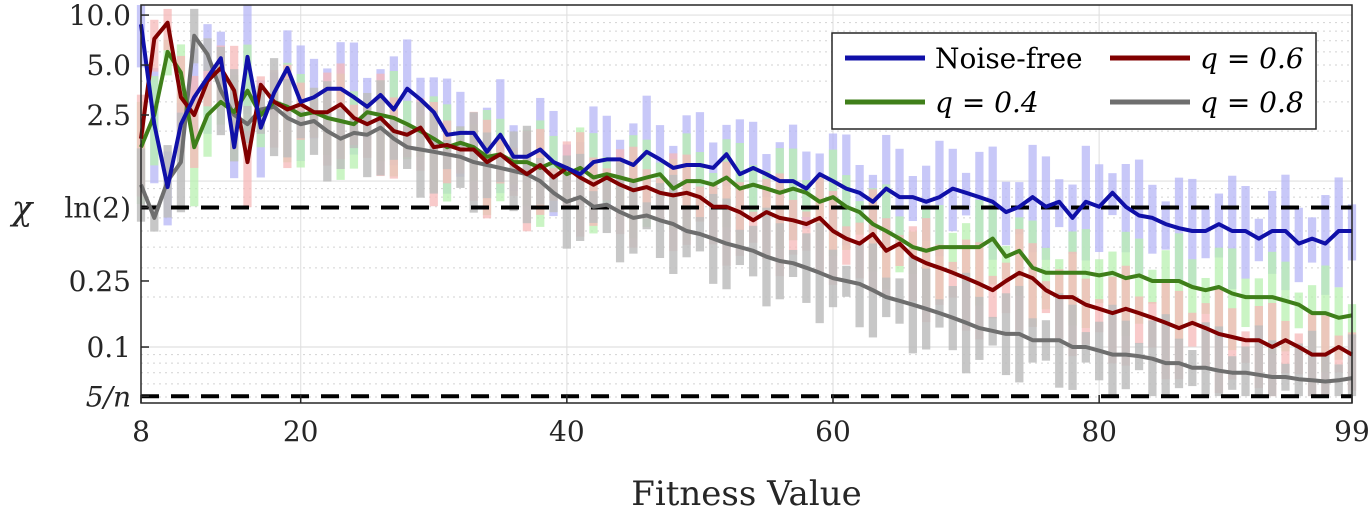  Describe the element at coordinates (750, 421) in the screenshot. I see `x-axis-ticks: 8 20 40 60 80 99` at that location.